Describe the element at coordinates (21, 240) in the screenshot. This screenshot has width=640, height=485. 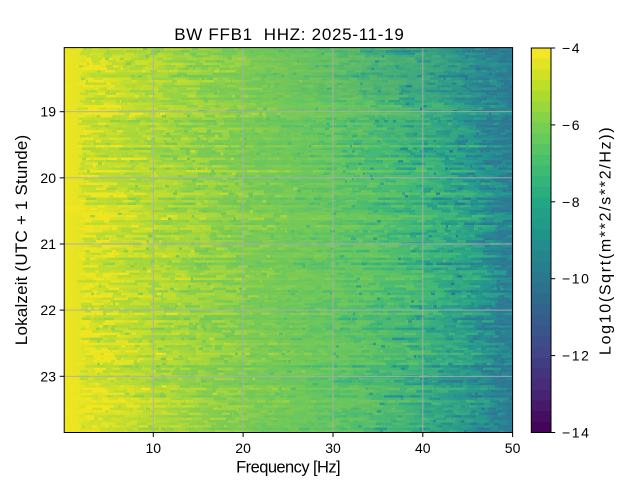
I see `svg-text: Lokalzeit (UTC + 1 Stunde)` at that location.